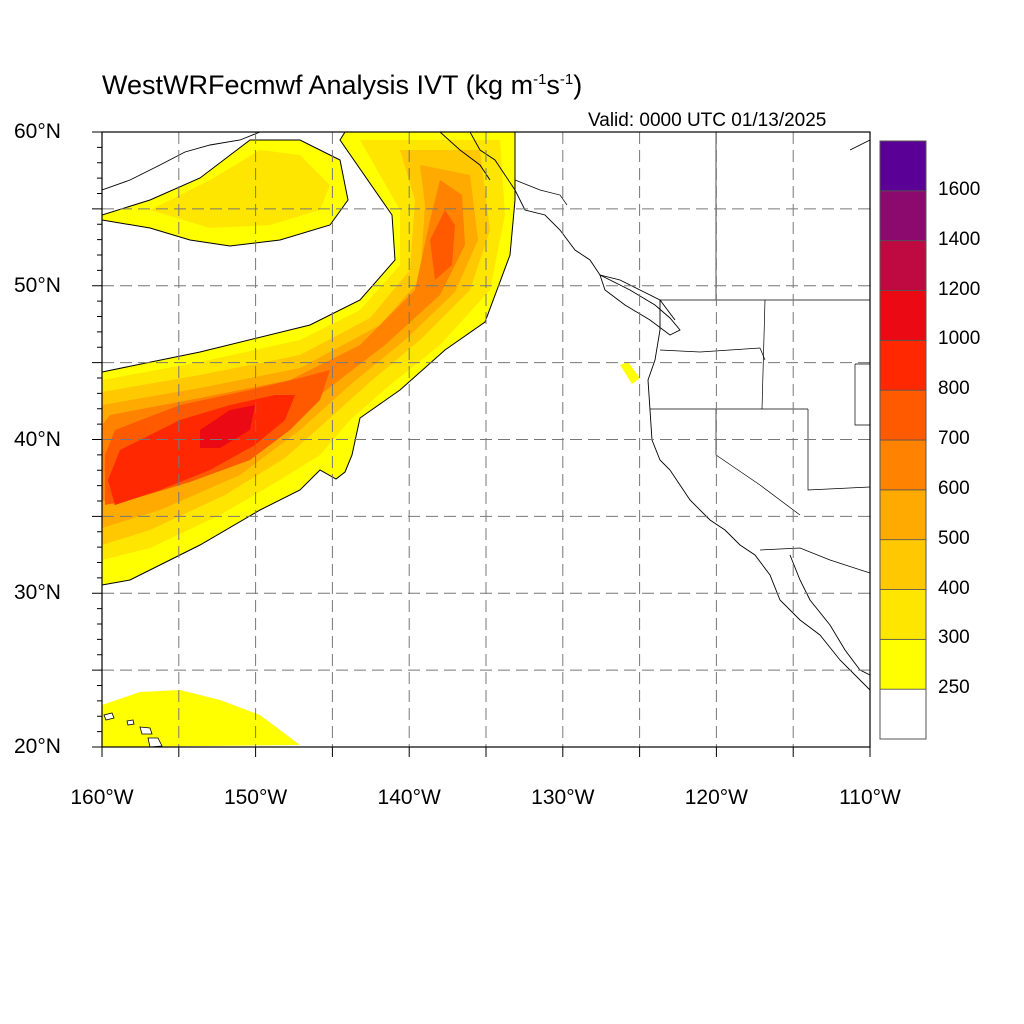  I want to click on colorbar-label: 250, so click(954, 688).